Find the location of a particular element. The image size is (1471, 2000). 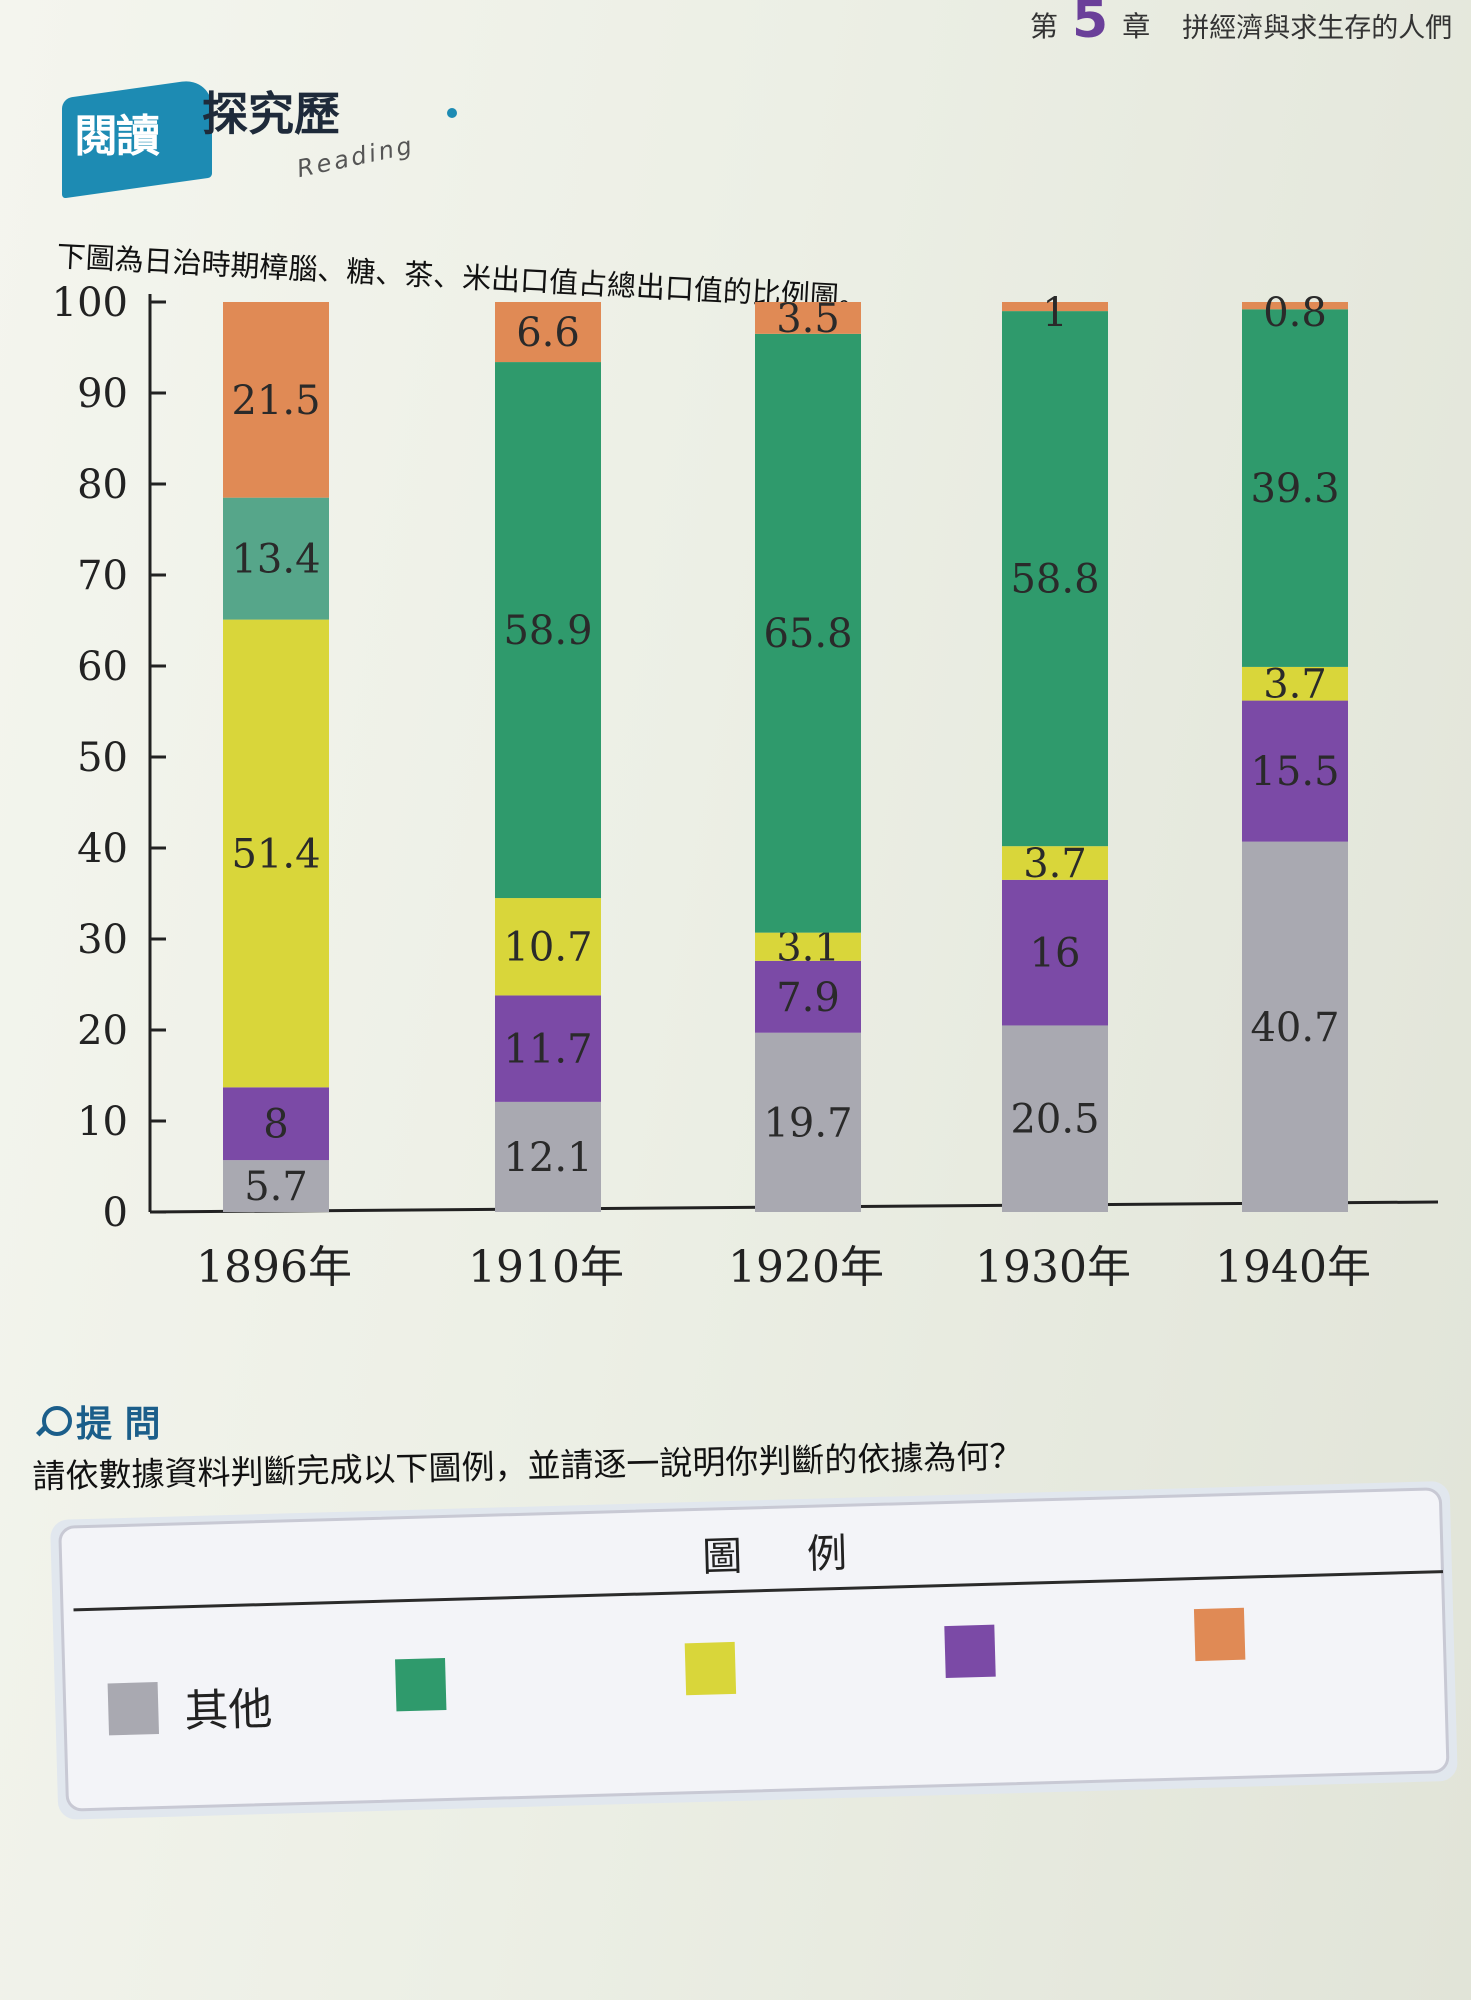

data-label: 19.7 is located at coordinates (807, 1123).